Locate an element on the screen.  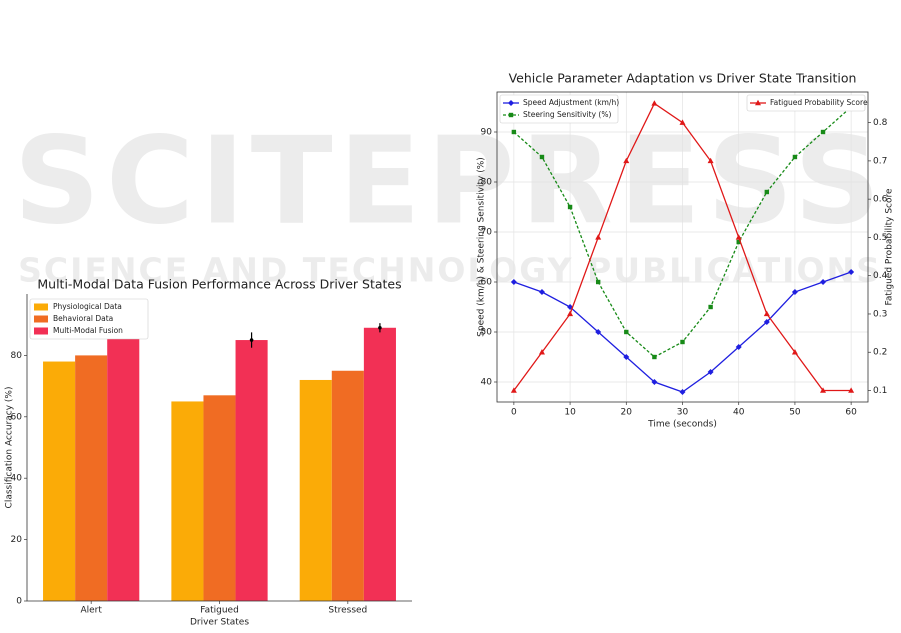
legend-label: Speed Adjustment (km/h) is located at coordinates (571, 102).